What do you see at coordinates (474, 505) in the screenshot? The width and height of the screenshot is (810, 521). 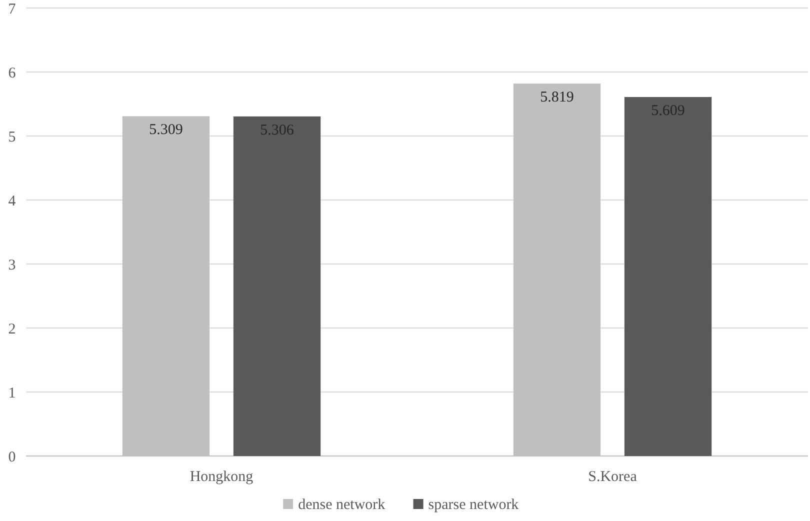 I see `legend-label: sparse network` at bounding box center [474, 505].